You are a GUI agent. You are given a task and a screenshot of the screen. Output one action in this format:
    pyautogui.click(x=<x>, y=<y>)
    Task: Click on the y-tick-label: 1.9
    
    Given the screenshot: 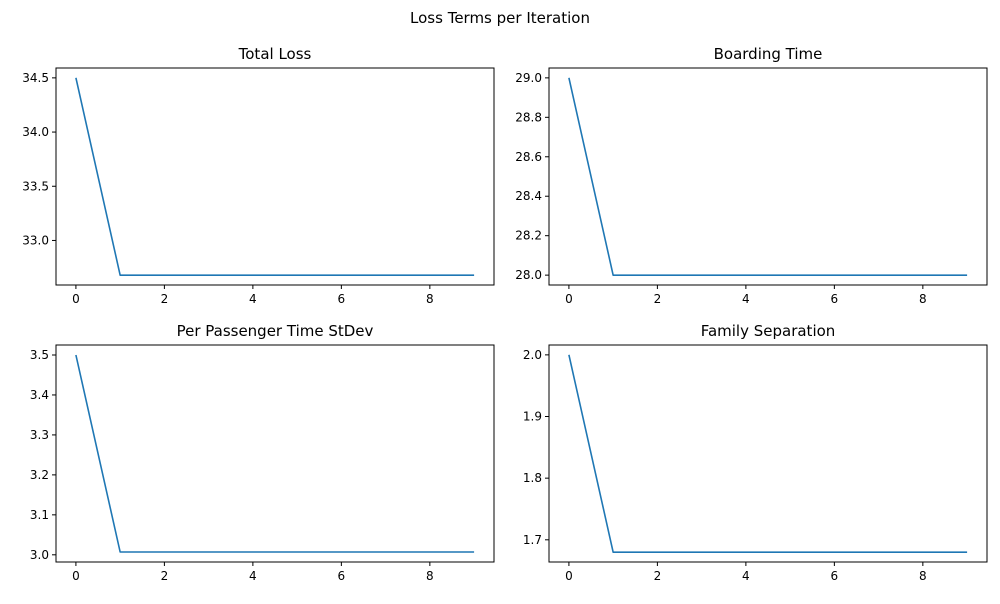 What is the action you would take?
    pyautogui.click(x=532, y=417)
    